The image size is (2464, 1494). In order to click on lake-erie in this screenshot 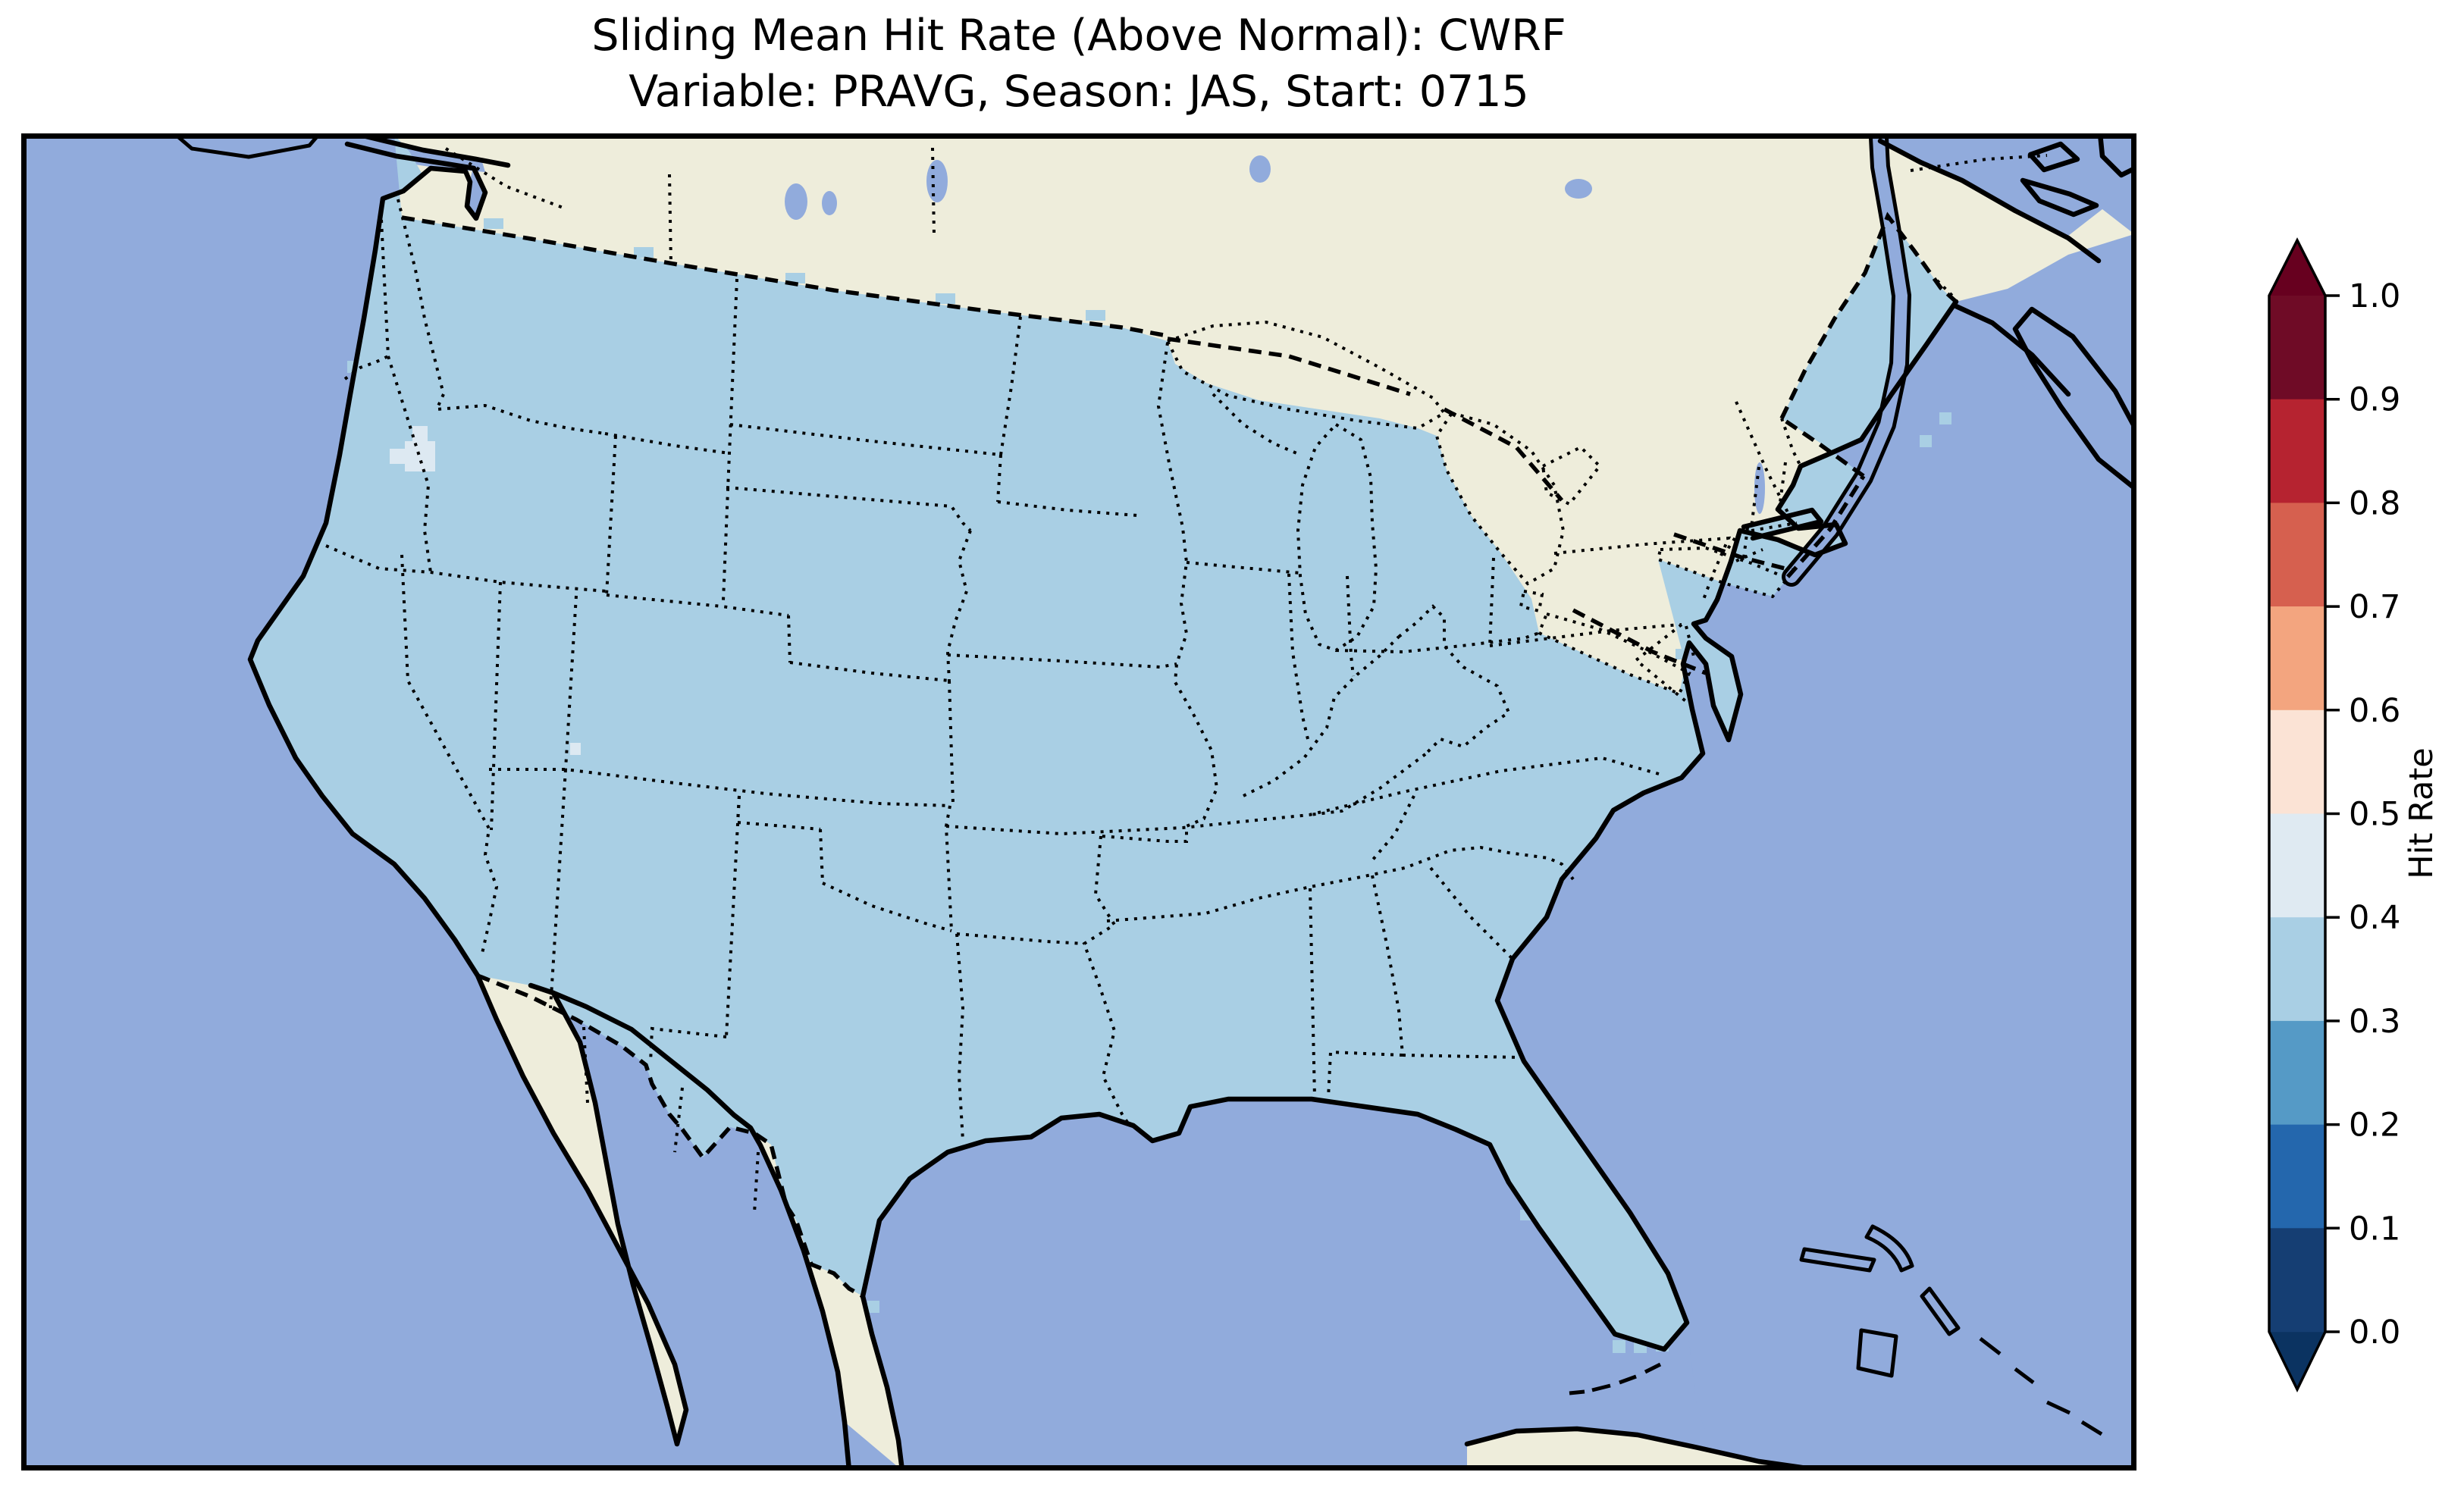, I will do `click(1614, 654)`.